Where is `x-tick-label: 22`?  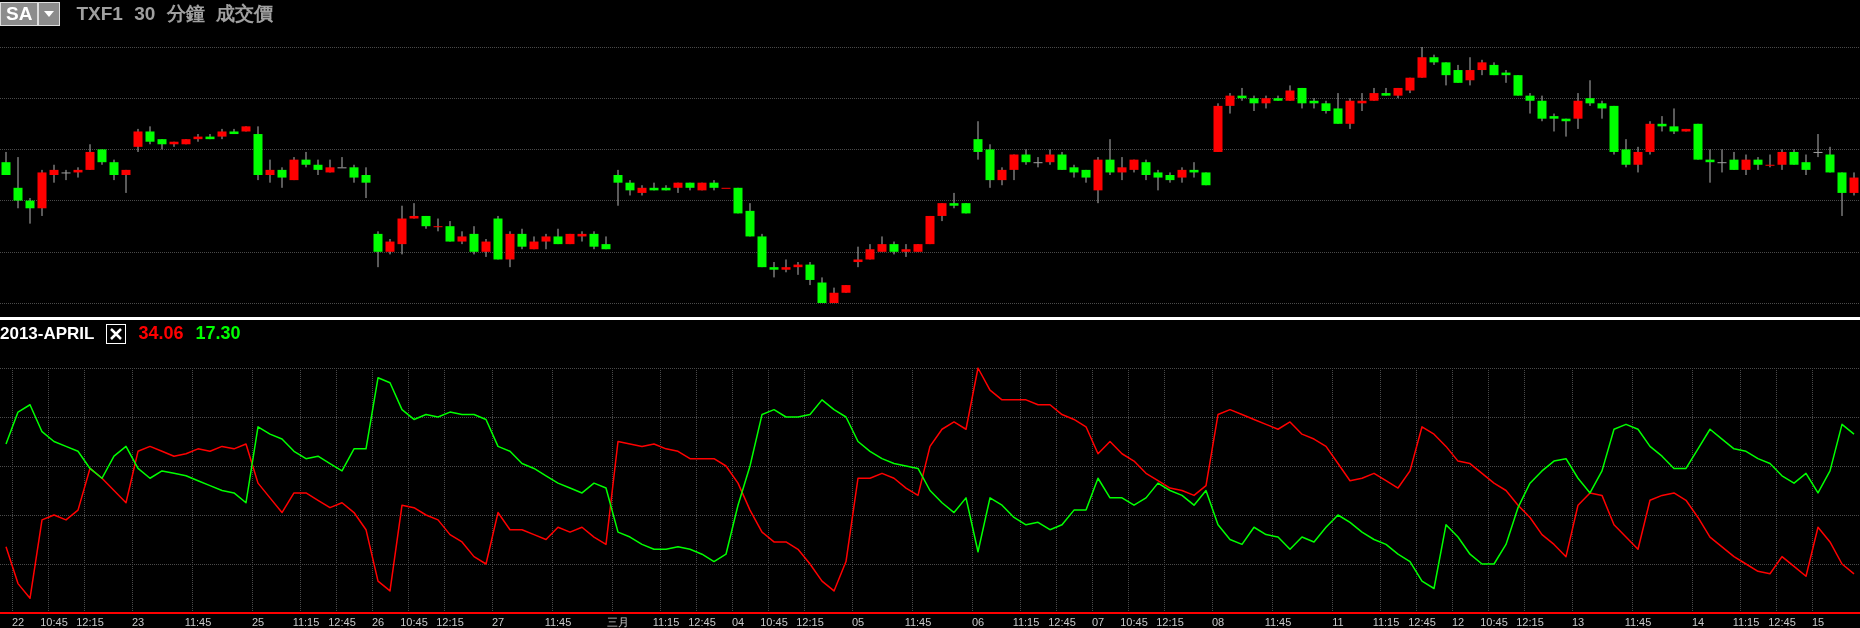 x-tick-label: 22 is located at coordinates (18, 621).